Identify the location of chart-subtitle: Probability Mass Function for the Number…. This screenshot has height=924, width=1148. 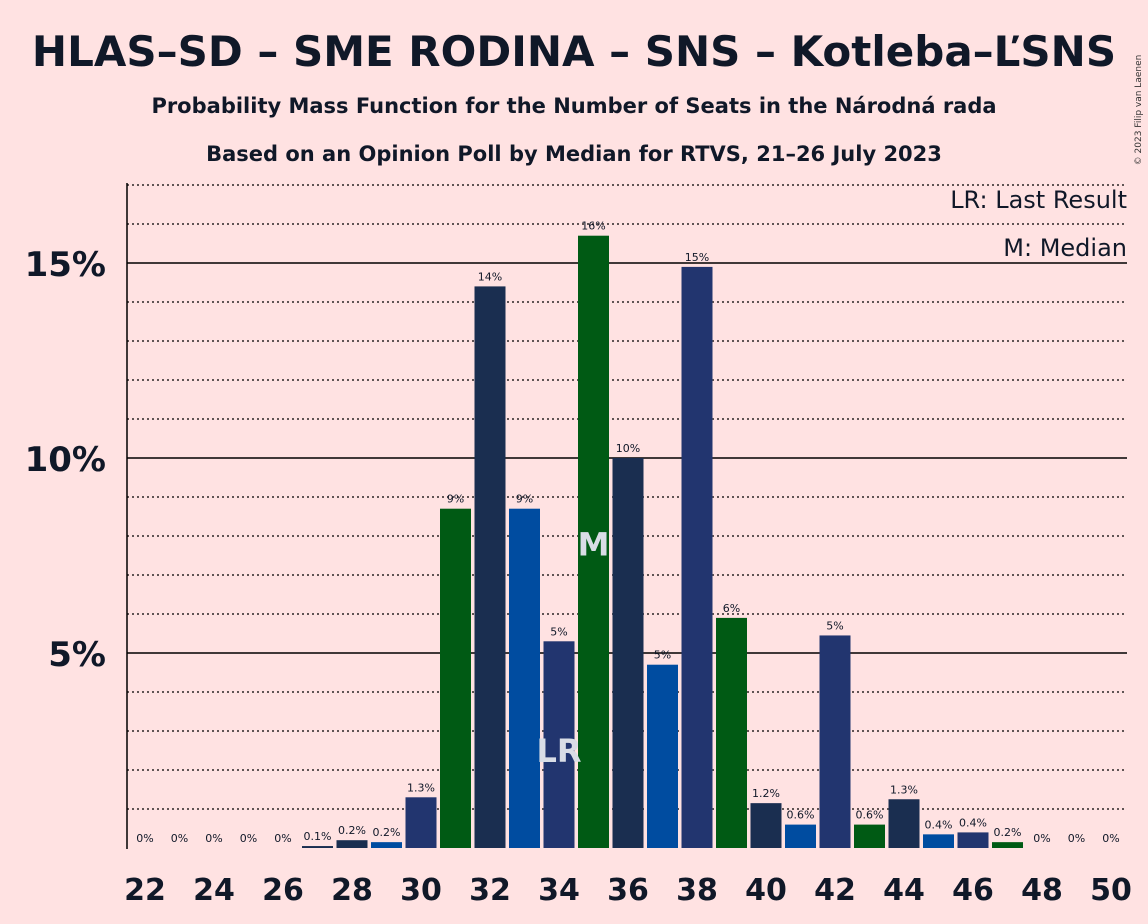
(573, 106).